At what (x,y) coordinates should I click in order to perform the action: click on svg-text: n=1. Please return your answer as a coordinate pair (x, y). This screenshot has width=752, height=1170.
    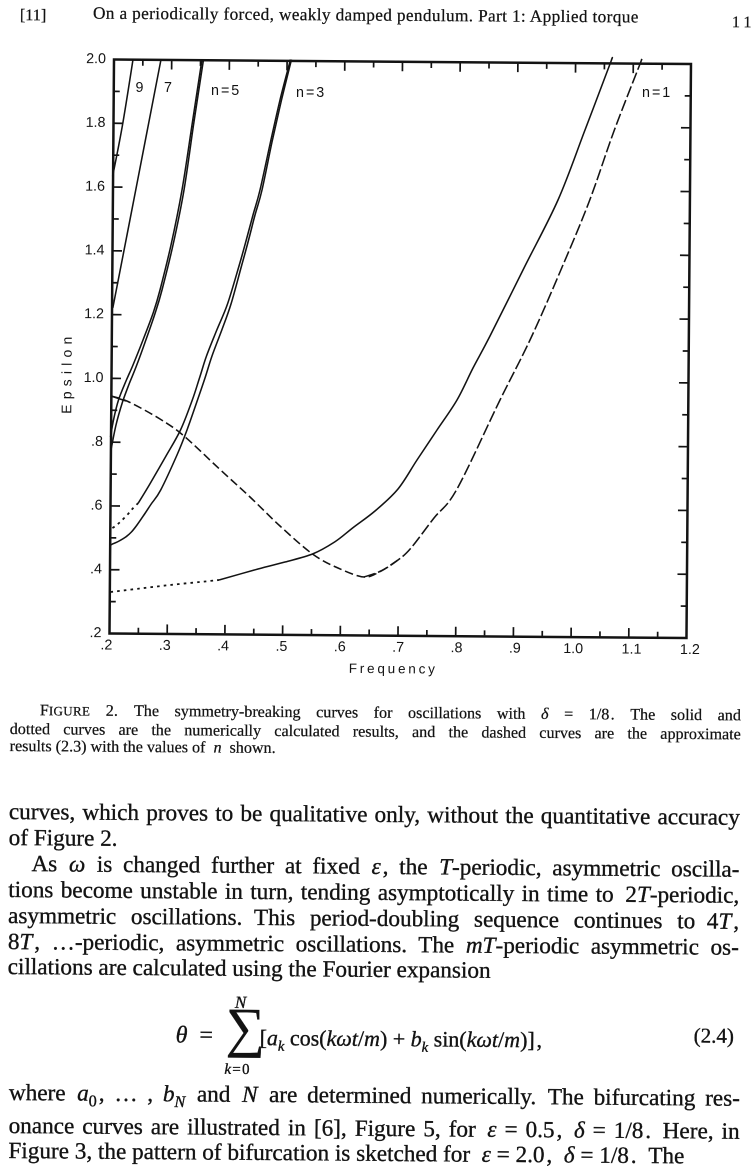
    Looking at the image, I should click on (657, 93).